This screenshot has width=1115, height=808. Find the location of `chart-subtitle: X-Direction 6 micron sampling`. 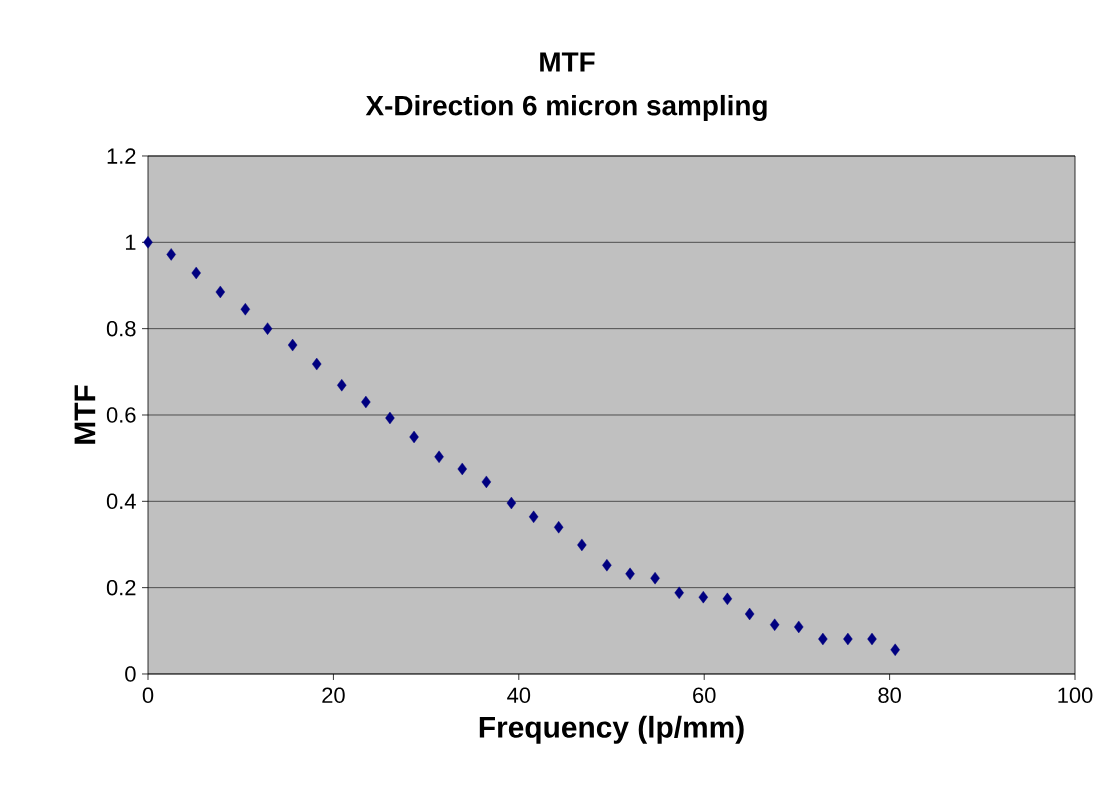

chart-subtitle: X-Direction 6 micron sampling is located at coordinates (566, 108).